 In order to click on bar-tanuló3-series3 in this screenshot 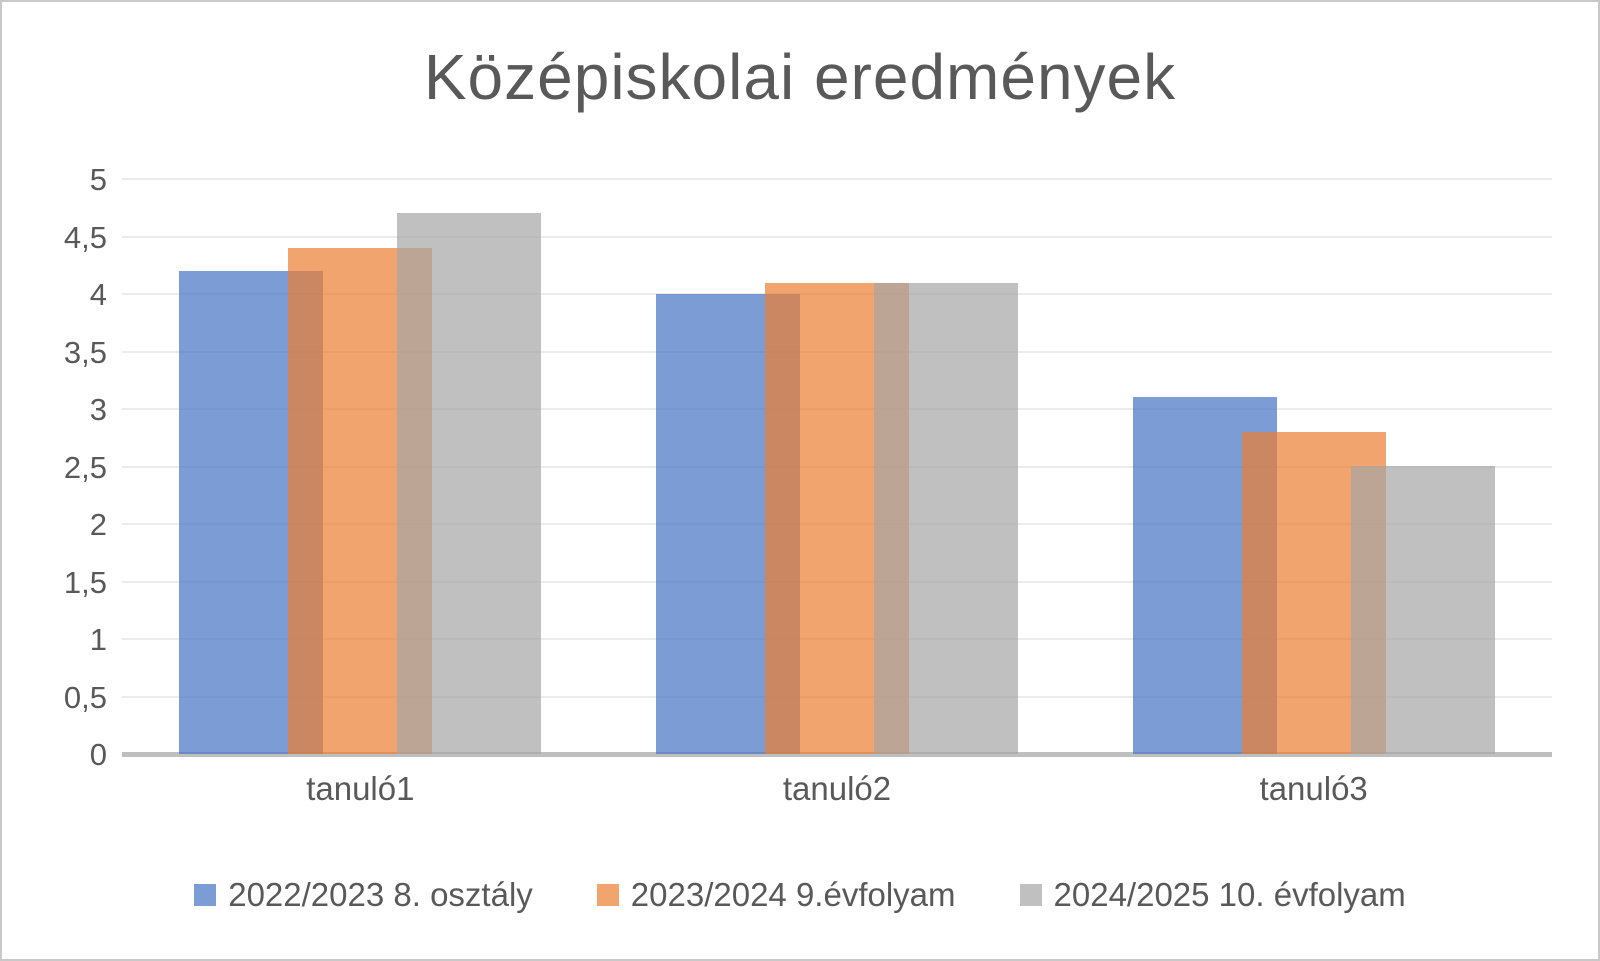, I will do `click(1423, 610)`.